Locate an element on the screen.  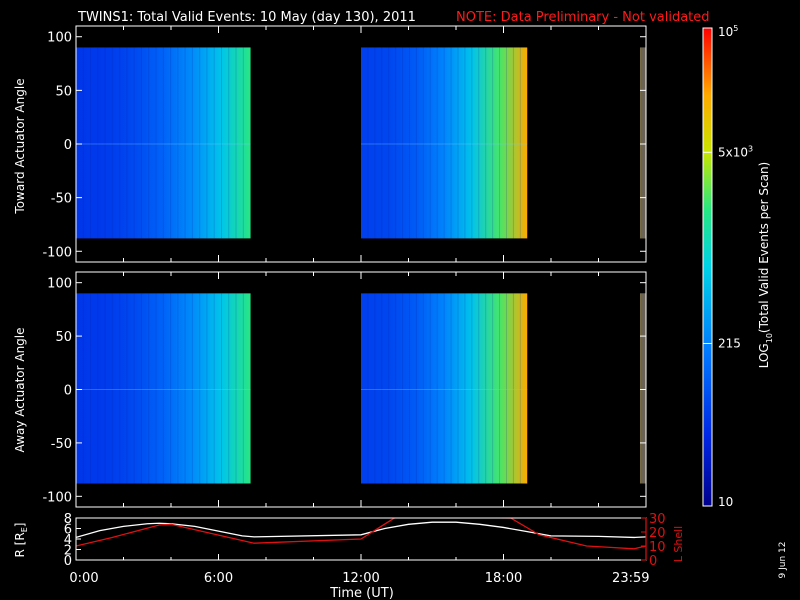
preliminary-note: NOTE: Data Preliminary - Not validated is located at coordinates (583, 17).